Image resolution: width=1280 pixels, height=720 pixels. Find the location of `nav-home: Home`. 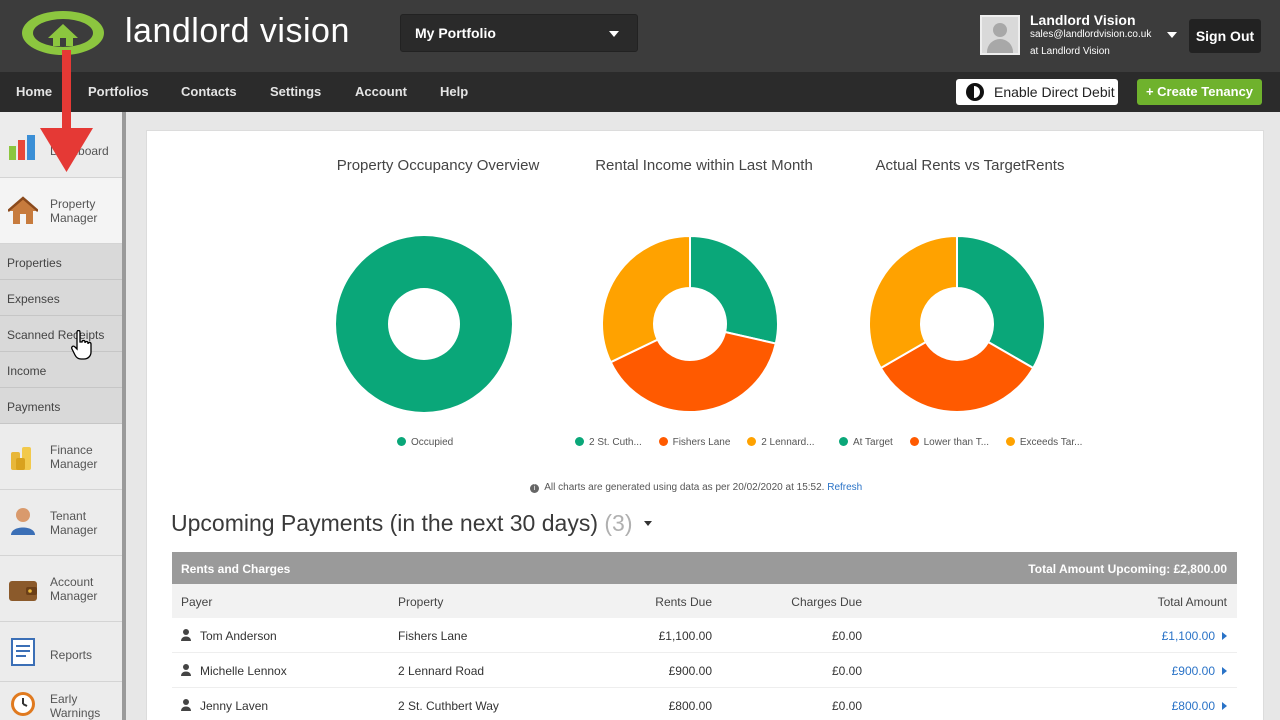

nav-home: Home is located at coordinates (34, 91).